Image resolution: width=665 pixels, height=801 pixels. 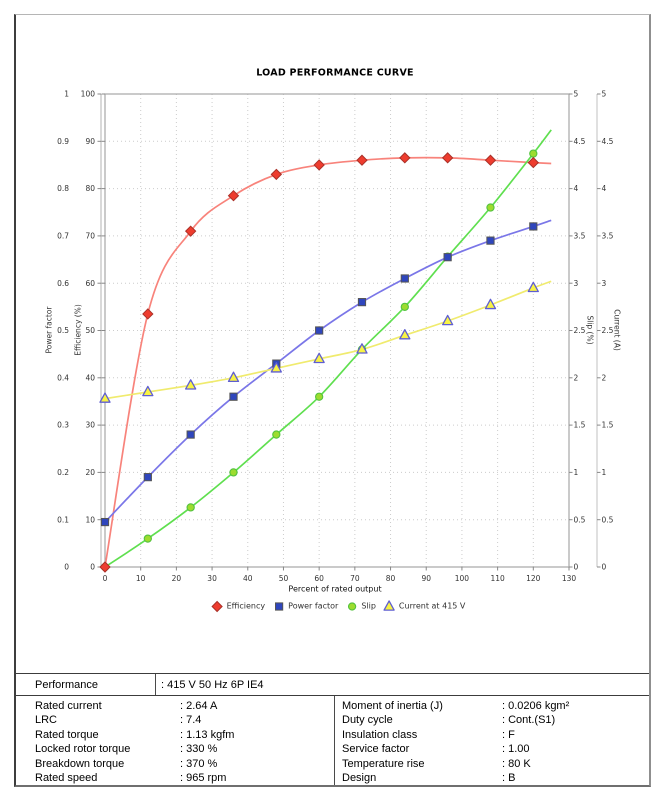 What do you see at coordinates (207, 734) in the screenshot?
I see `row-value: : 1.13 kgfm` at bounding box center [207, 734].